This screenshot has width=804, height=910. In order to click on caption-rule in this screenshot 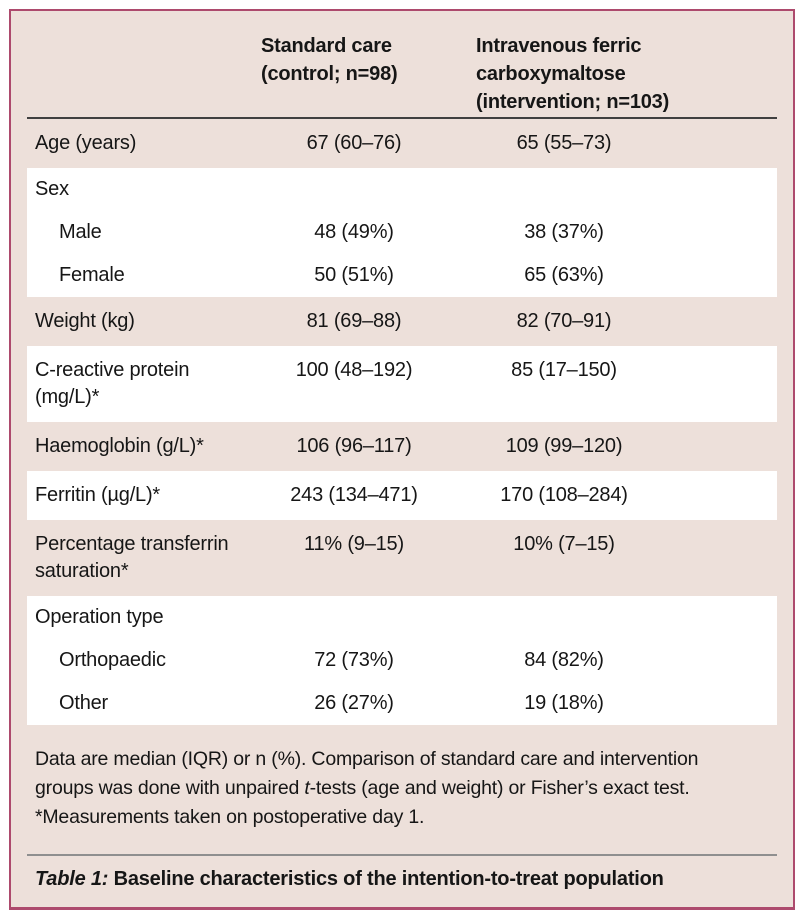, I will do `click(402, 855)`.